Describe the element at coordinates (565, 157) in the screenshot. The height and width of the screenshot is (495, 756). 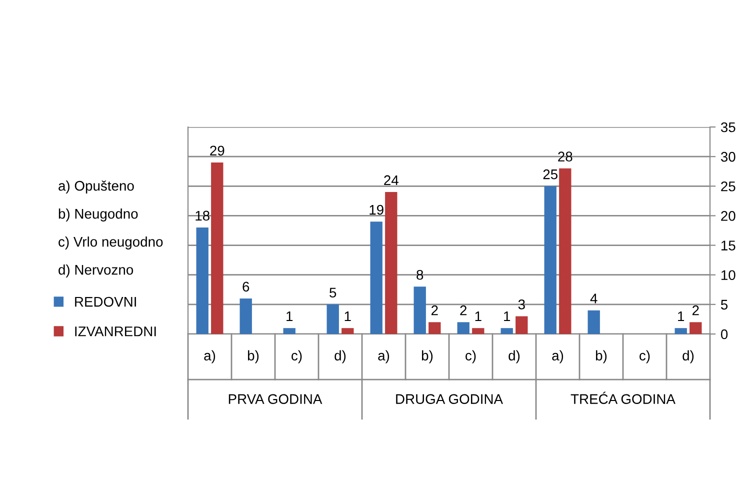
I see `data-label: 28` at that location.